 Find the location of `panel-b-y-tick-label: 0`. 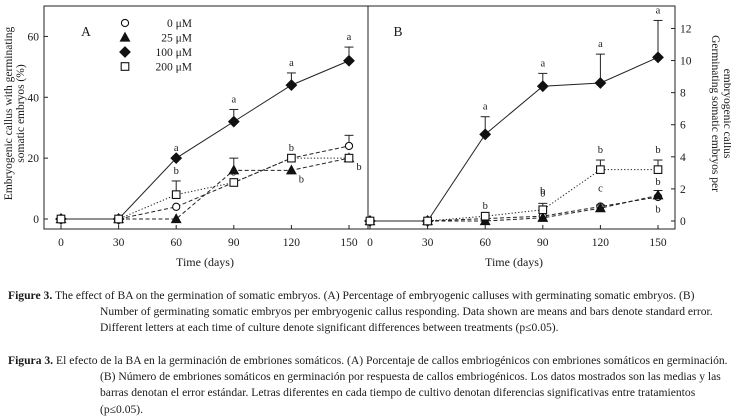

panel-b-y-tick-label: 0 is located at coordinates (683, 222).